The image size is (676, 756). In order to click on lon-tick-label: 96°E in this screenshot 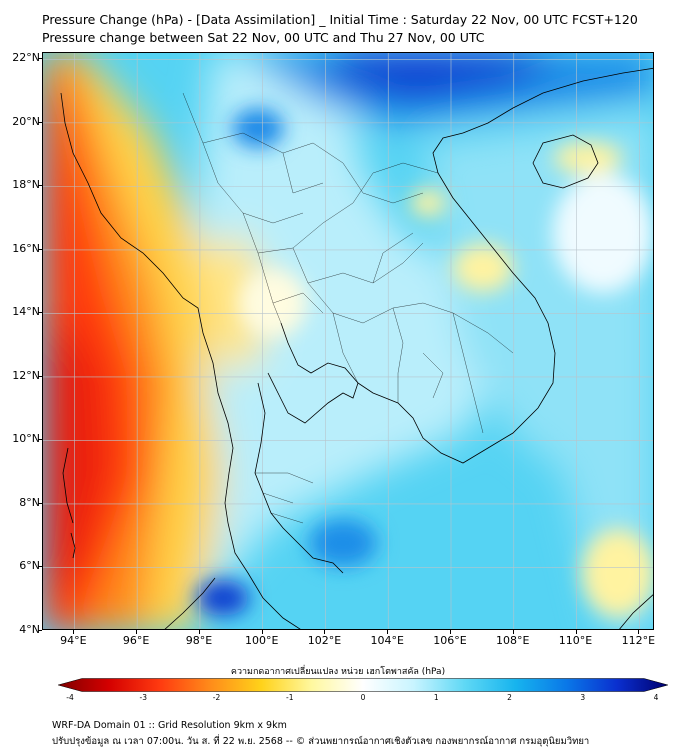, I will do `click(136, 640)`.